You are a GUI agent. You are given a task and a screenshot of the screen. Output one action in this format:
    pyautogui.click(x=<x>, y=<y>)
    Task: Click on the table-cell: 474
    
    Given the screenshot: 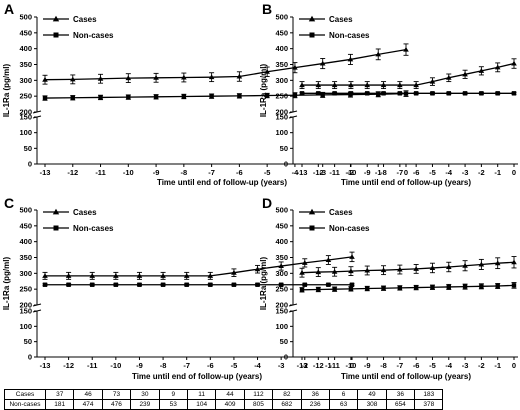 What is the action you would take?
    pyautogui.click(x=88, y=404)
    